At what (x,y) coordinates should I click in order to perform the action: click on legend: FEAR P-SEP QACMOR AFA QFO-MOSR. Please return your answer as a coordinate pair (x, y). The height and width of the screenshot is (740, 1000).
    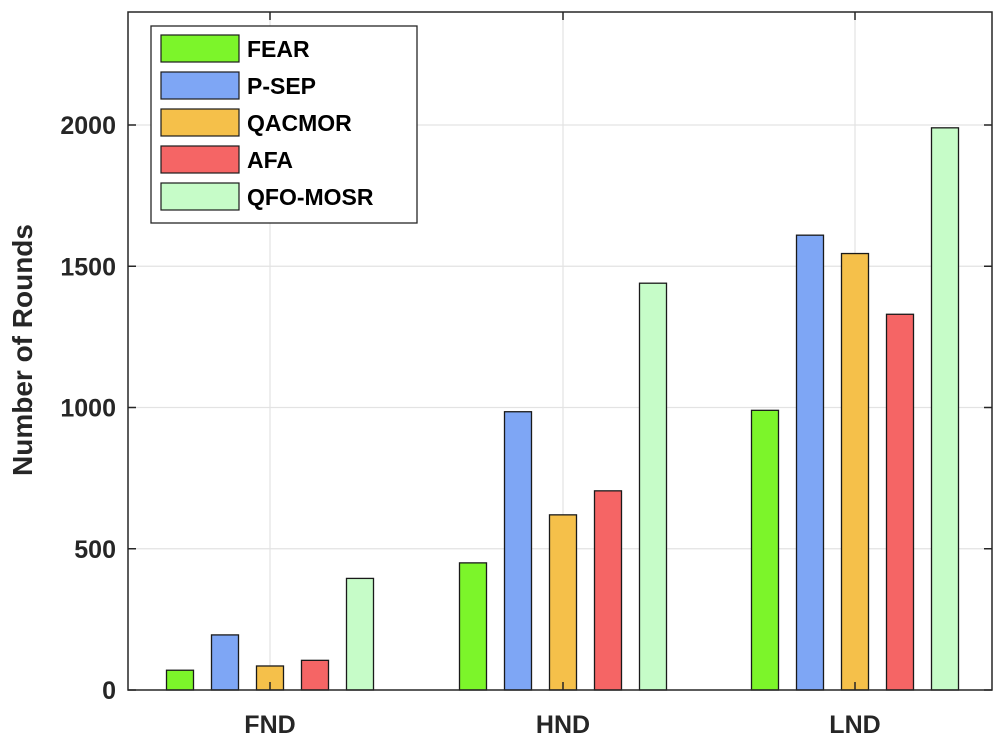
    Looking at the image, I should click on (284, 124).